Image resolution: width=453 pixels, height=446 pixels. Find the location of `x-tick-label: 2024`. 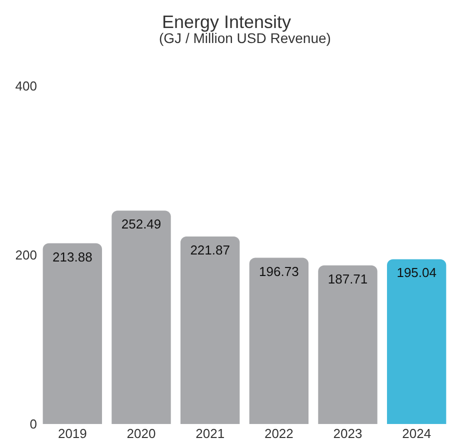

x-tick-label: 2024 is located at coordinates (417, 433).